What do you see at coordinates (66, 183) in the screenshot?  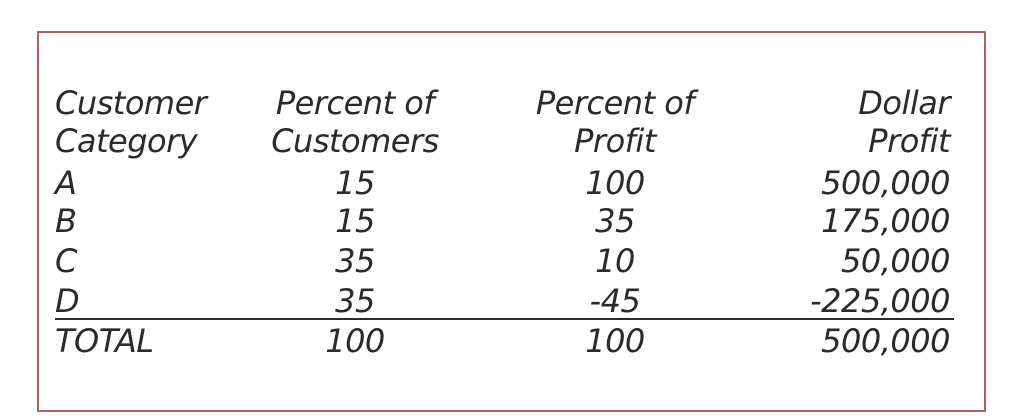 I see `row-a-category: A` at bounding box center [66, 183].